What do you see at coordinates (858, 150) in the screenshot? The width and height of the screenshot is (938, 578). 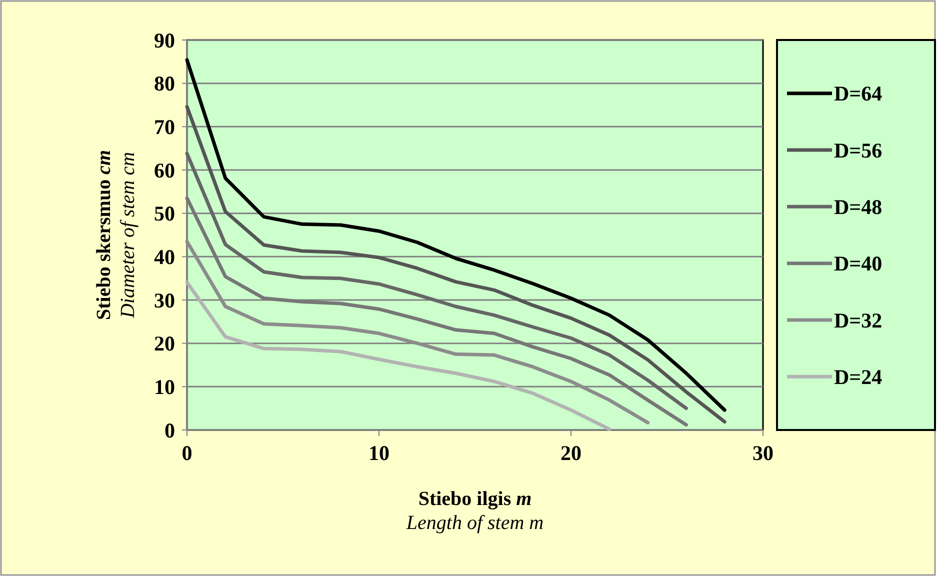 I see `legend-label: D=56` at bounding box center [858, 150].